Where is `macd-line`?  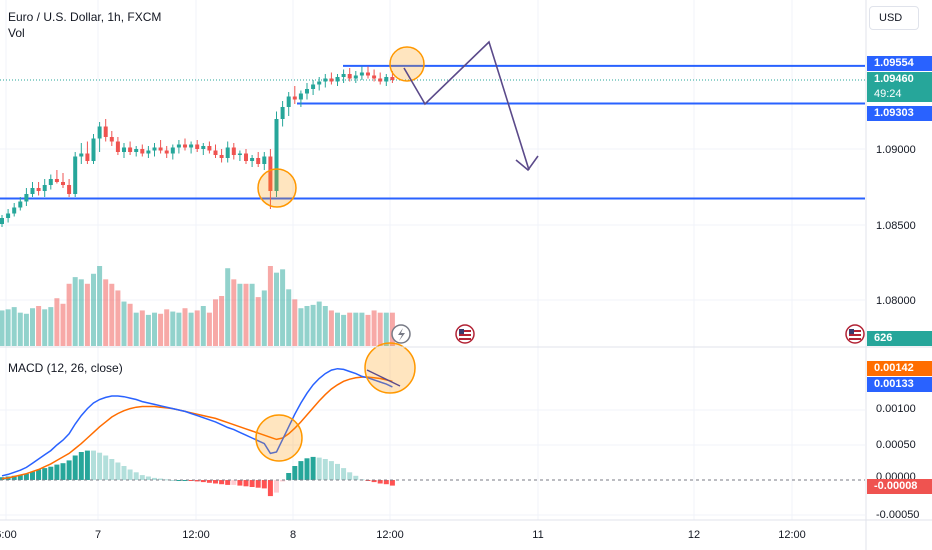
macd-line is located at coordinates (197, 422).